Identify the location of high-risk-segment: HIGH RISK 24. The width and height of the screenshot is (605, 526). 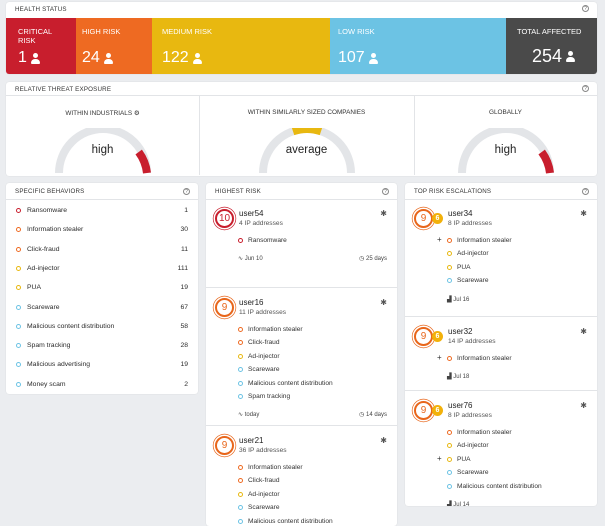
(114, 46).